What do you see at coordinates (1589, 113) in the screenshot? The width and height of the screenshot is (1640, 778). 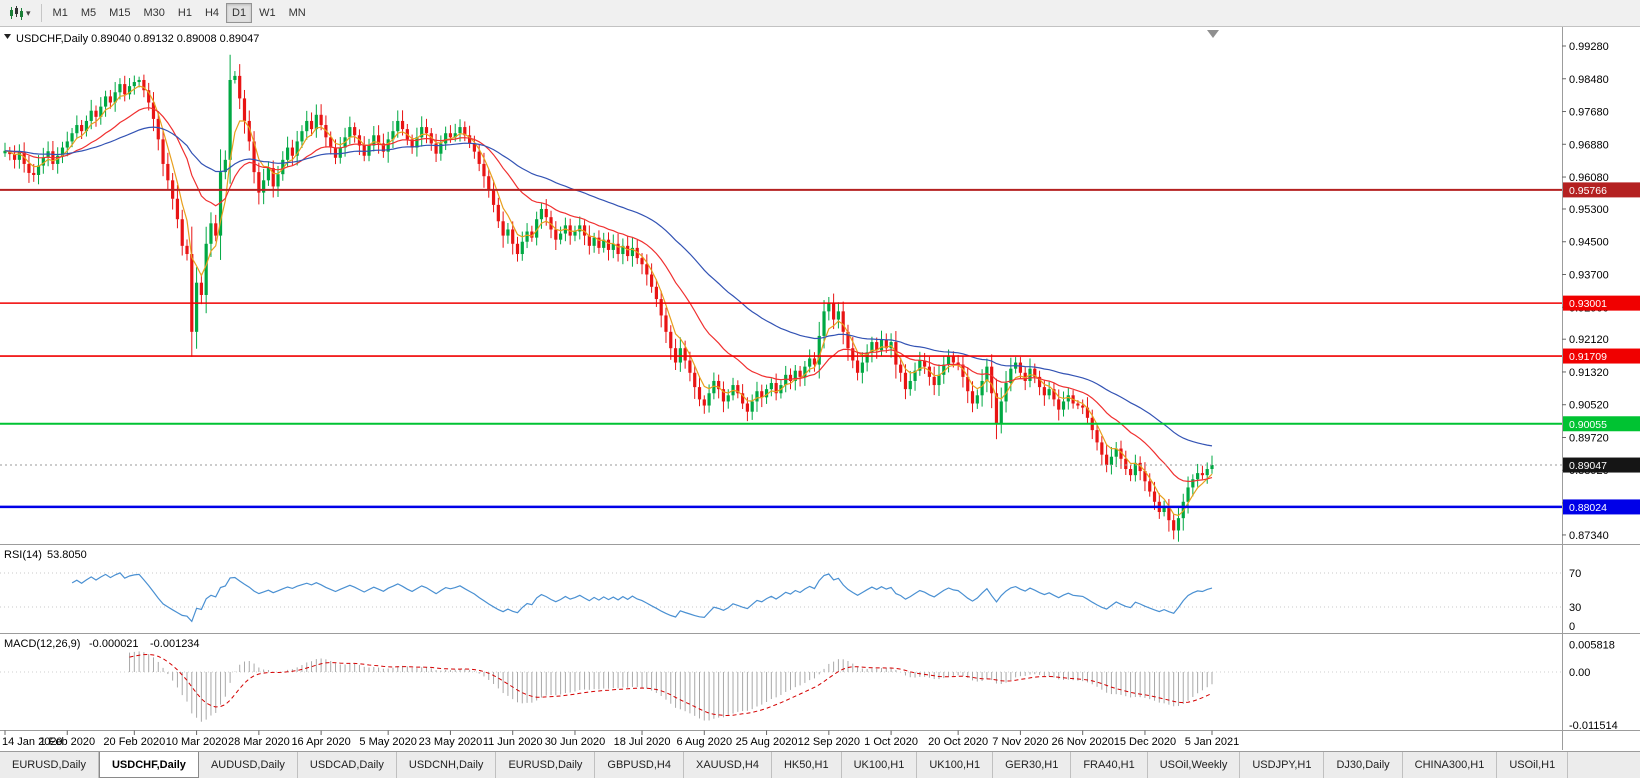 I see `price-axis-label: 0.97680` at bounding box center [1589, 113].